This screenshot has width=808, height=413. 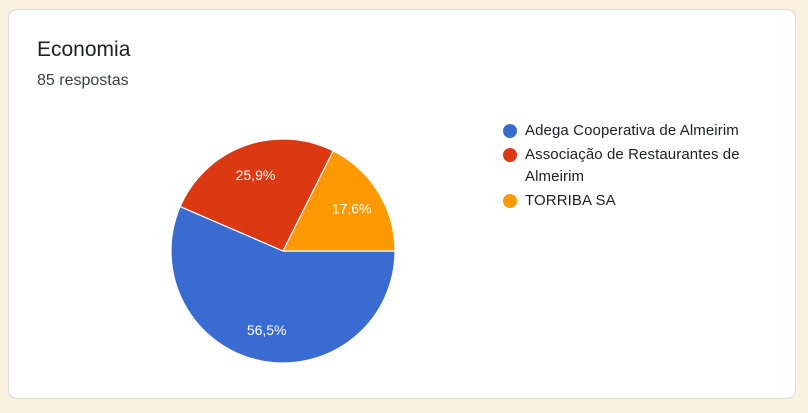 I want to click on legend-item-label: Associação de Restaurantes de Almeirim, so click(x=632, y=165).